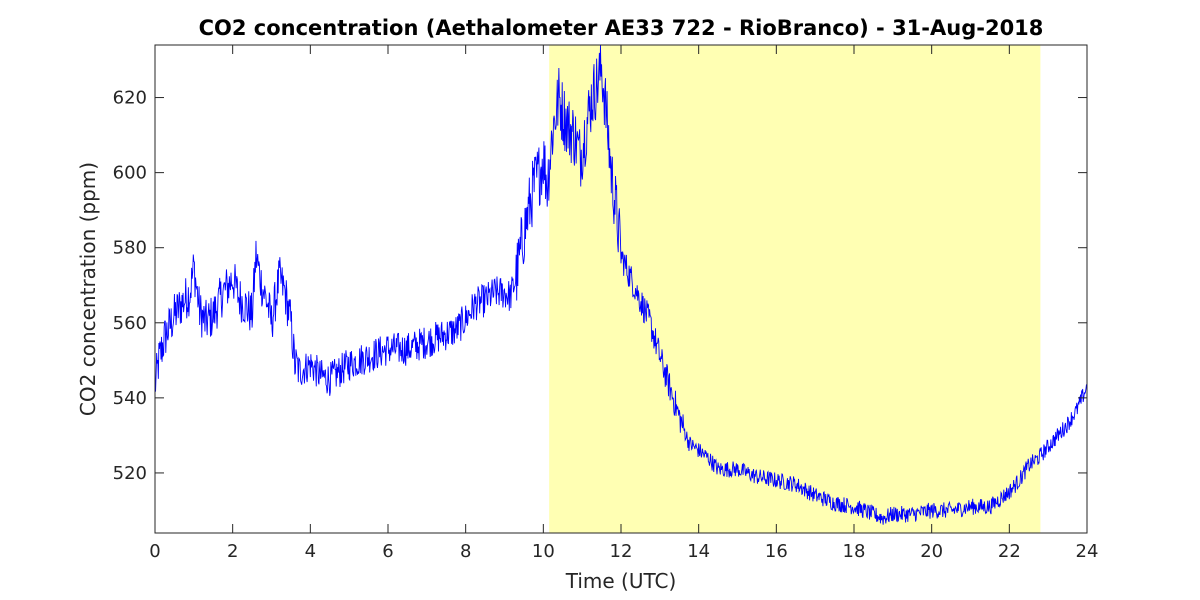  What do you see at coordinates (543, 551) in the screenshot?
I see `x-tick-label-5: 10` at bounding box center [543, 551].